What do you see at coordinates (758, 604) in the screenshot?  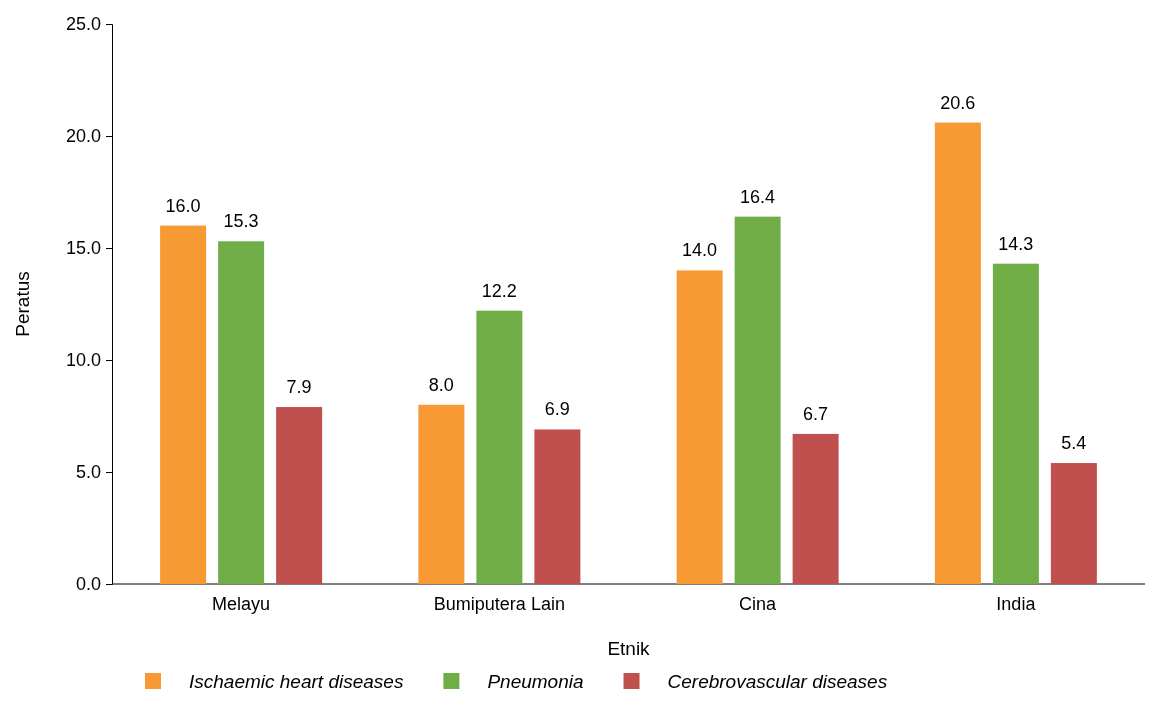 I see `x-tick-label: Cina` at bounding box center [758, 604].